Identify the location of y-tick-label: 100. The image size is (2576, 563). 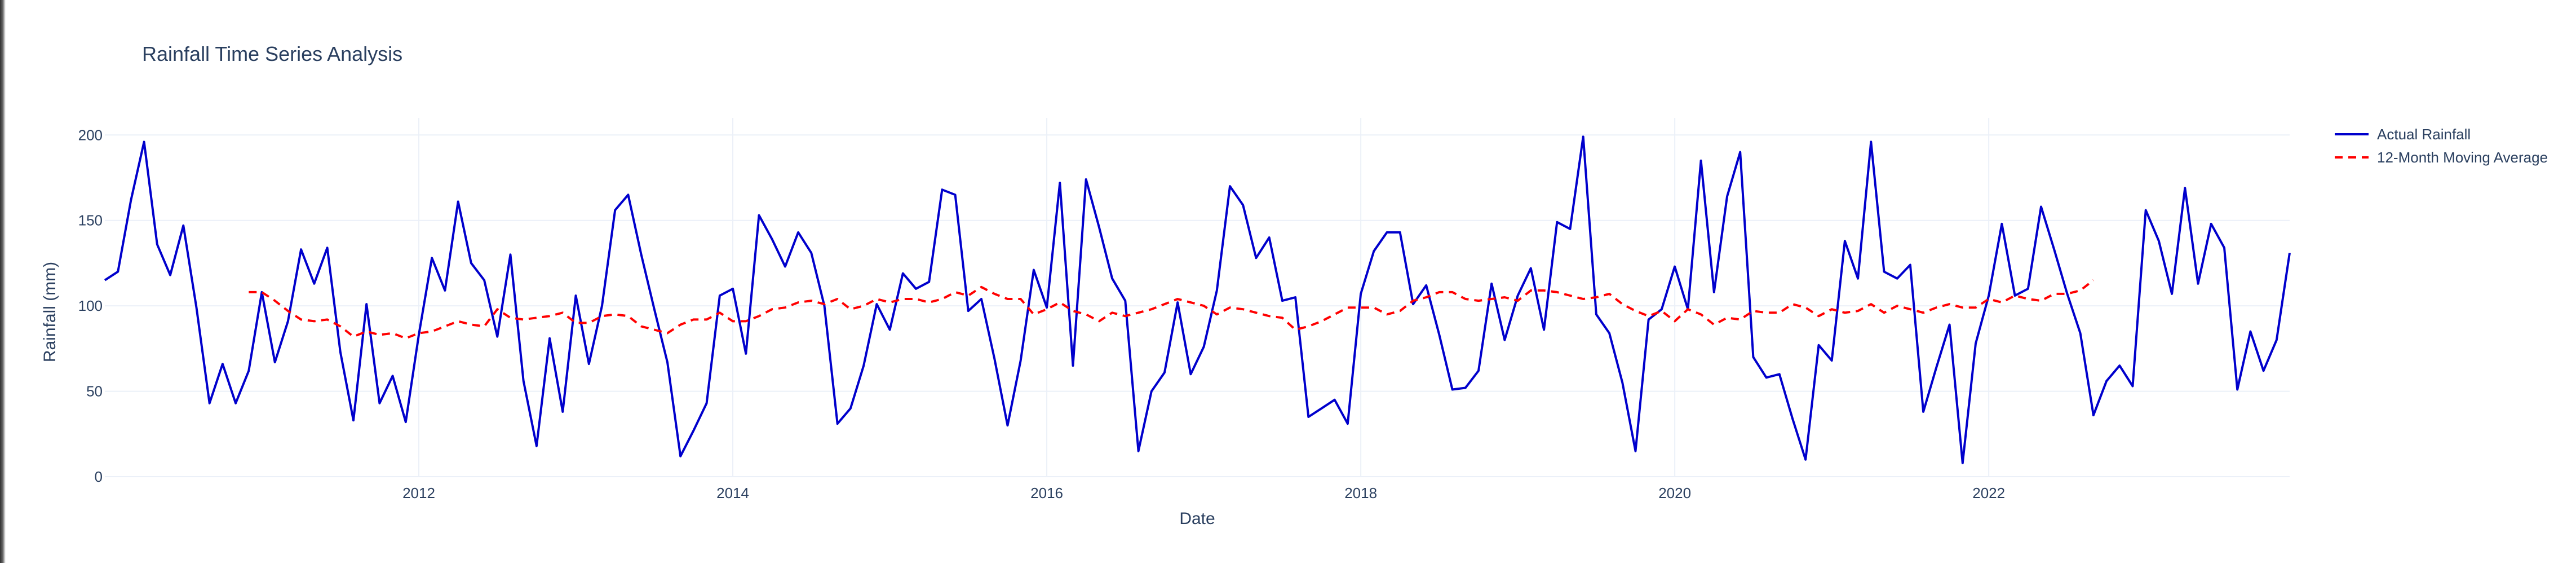
(90, 305).